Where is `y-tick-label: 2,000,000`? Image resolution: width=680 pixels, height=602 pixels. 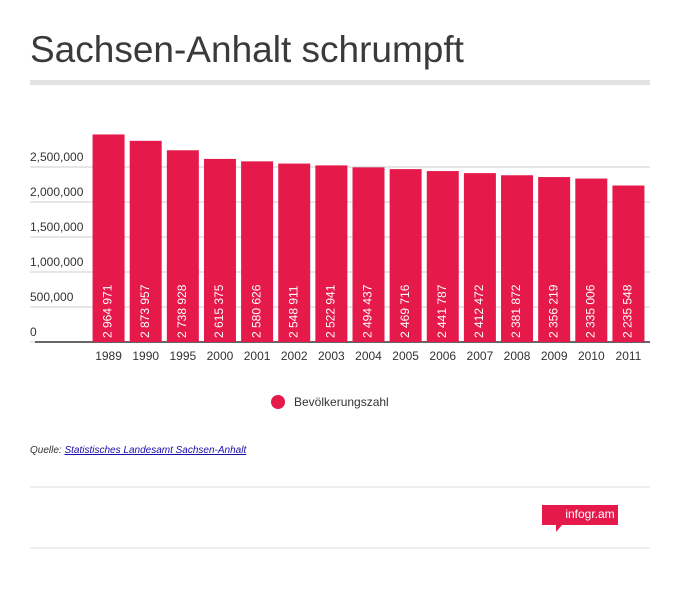
y-tick-label: 2,000,000 is located at coordinates (57, 192).